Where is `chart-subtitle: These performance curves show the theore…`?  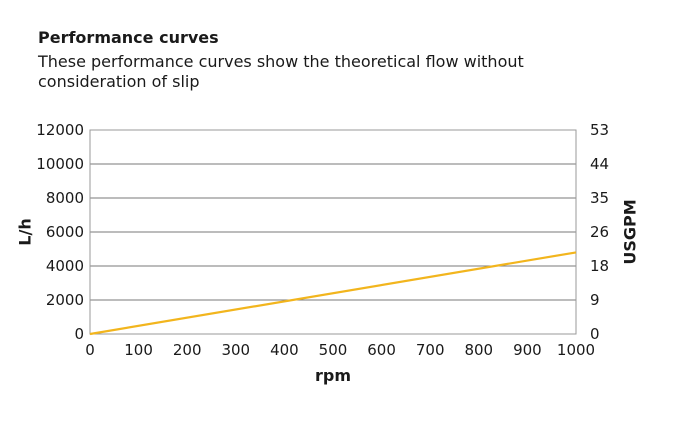
chart-subtitle: These performance curves show the theore… is located at coordinates (281, 71).